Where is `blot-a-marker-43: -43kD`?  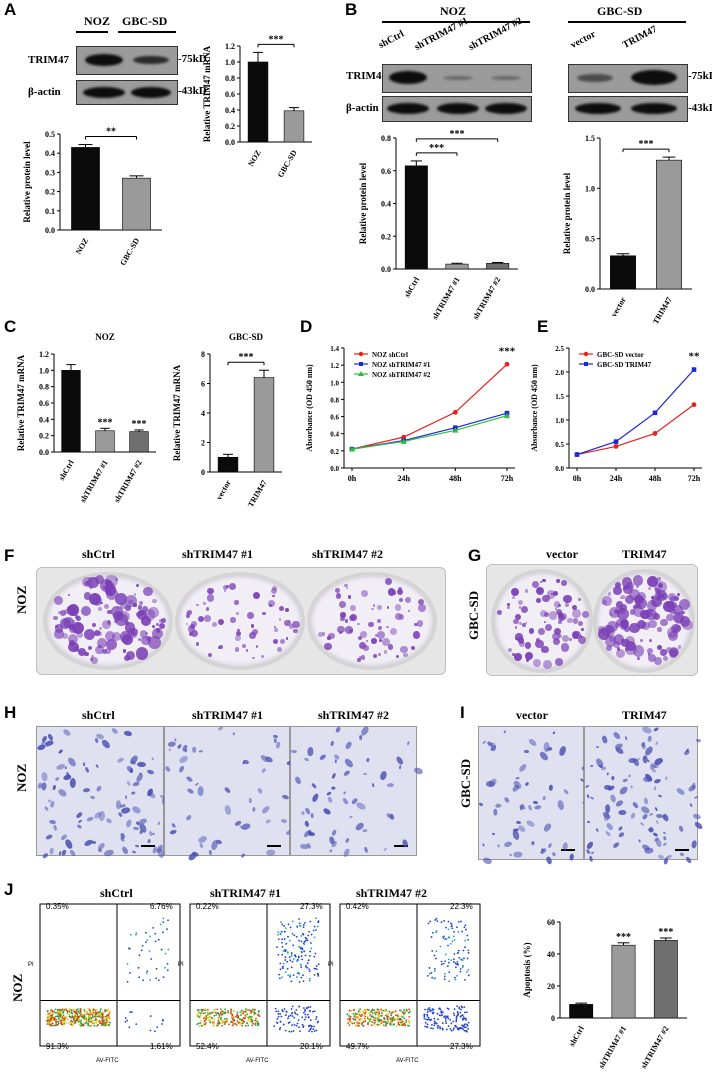
blot-a-marker-43: -43kD is located at coordinates (192, 91).